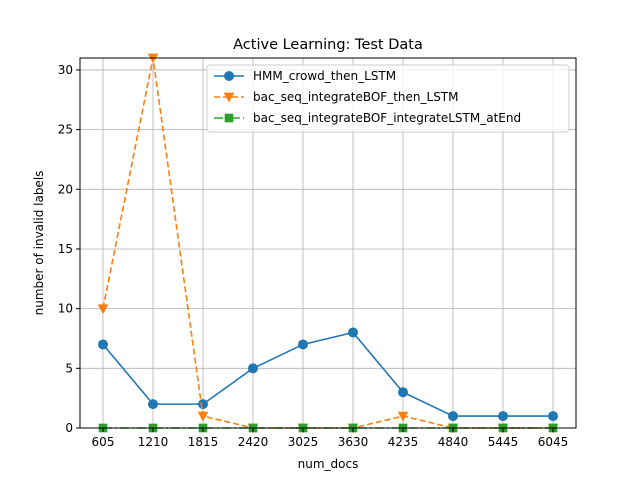 Image resolution: width=640 pixels, height=480 pixels. I want to click on series-hmm-crowd-then-lstm, so click(328, 374).